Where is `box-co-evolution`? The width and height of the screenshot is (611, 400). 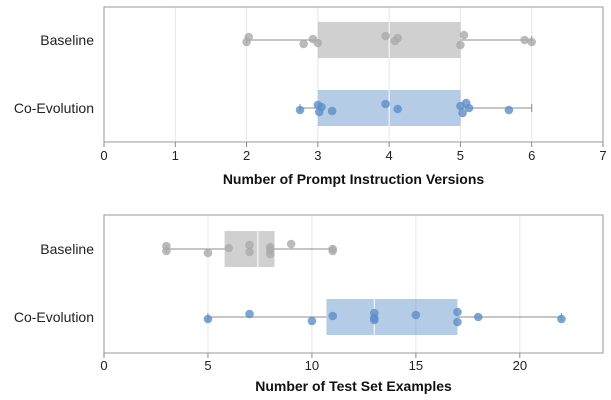
box-co-evolution is located at coordinates (392, 317).